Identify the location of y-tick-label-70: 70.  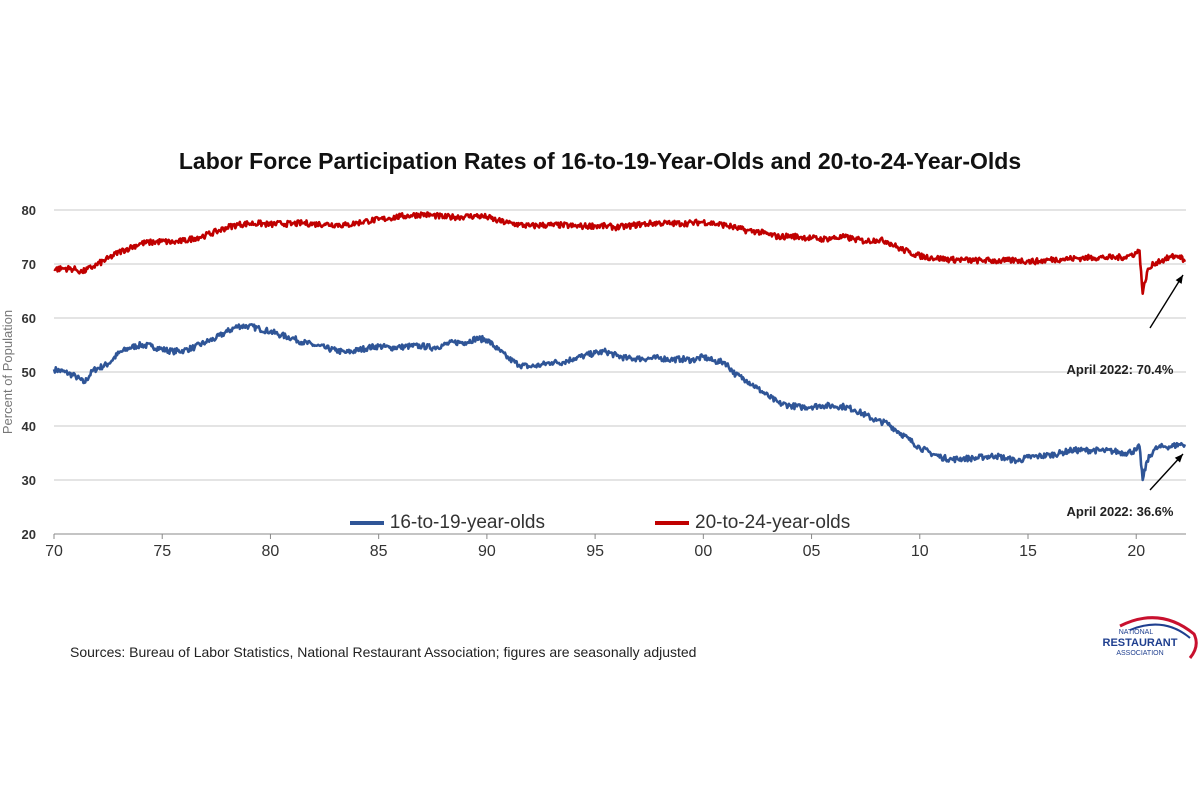
(29, 264).